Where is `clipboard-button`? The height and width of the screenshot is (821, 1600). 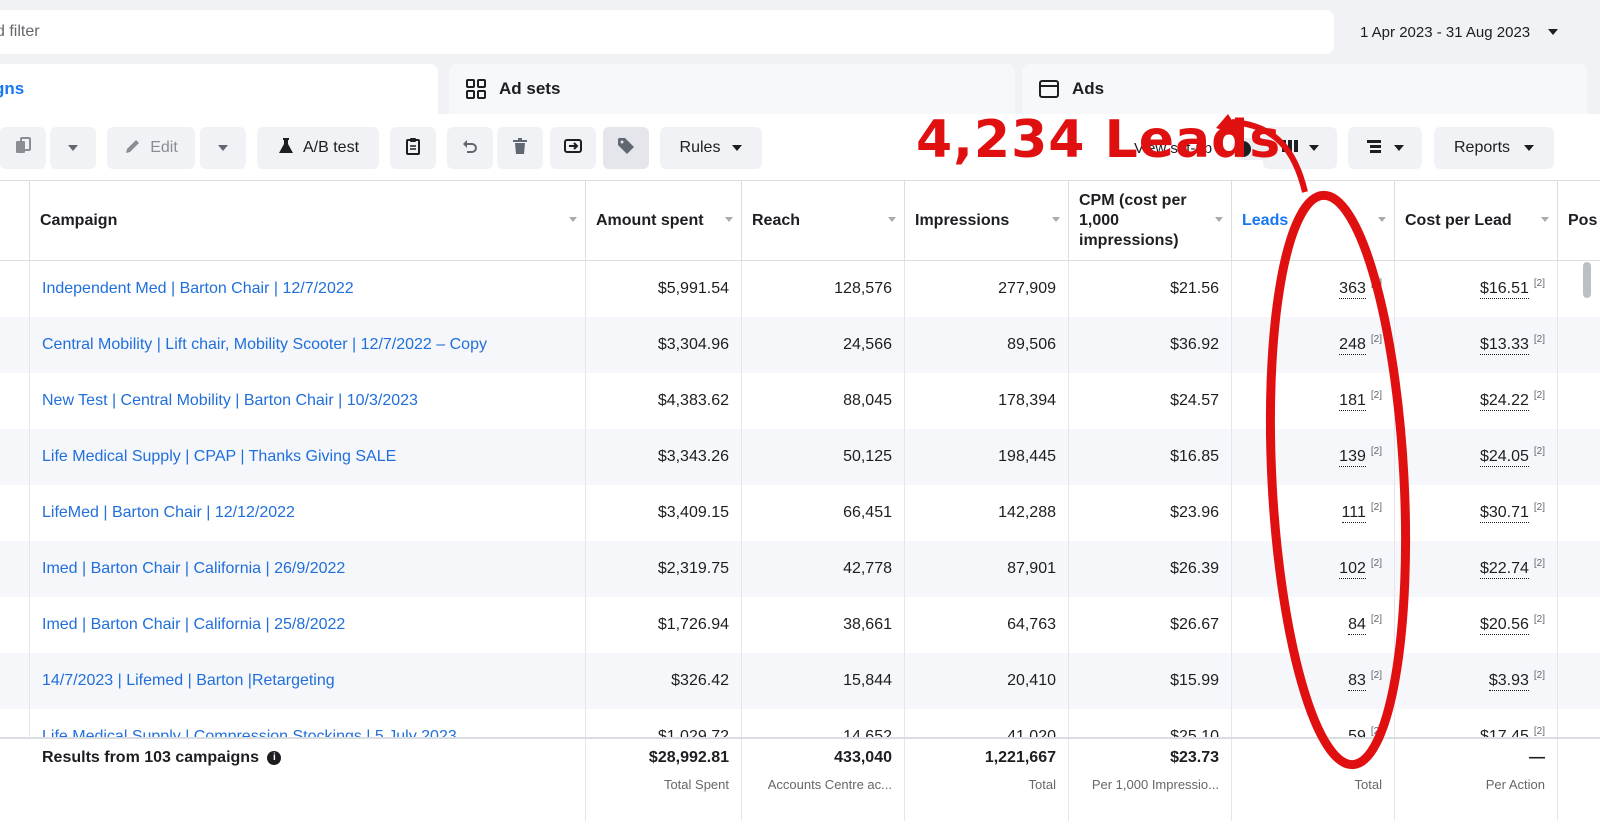
clipboard-button is located at coordinates (413, 148).